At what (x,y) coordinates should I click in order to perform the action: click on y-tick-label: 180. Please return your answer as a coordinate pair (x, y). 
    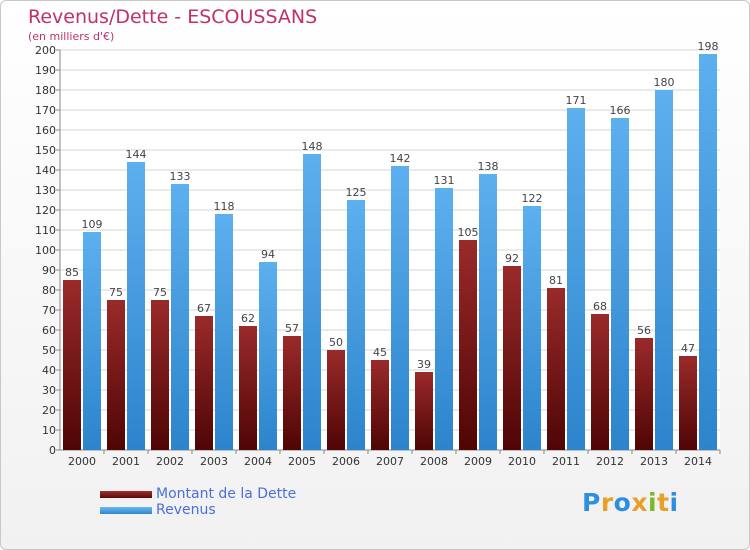
    Looking at the image, I should click on (45, 90).